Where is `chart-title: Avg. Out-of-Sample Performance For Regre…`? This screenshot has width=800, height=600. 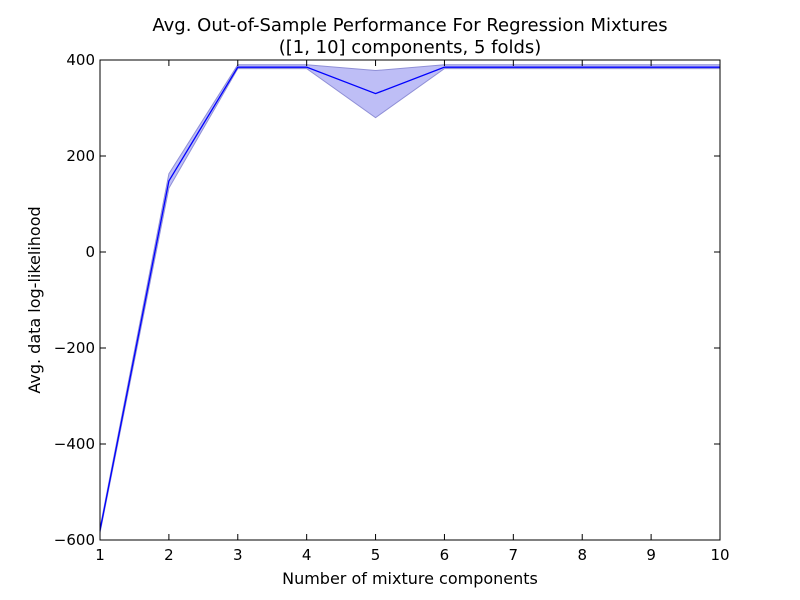 chart-title: Avg. Out-of-Sample Performance For Regre… is located at coordinates (409, 25).